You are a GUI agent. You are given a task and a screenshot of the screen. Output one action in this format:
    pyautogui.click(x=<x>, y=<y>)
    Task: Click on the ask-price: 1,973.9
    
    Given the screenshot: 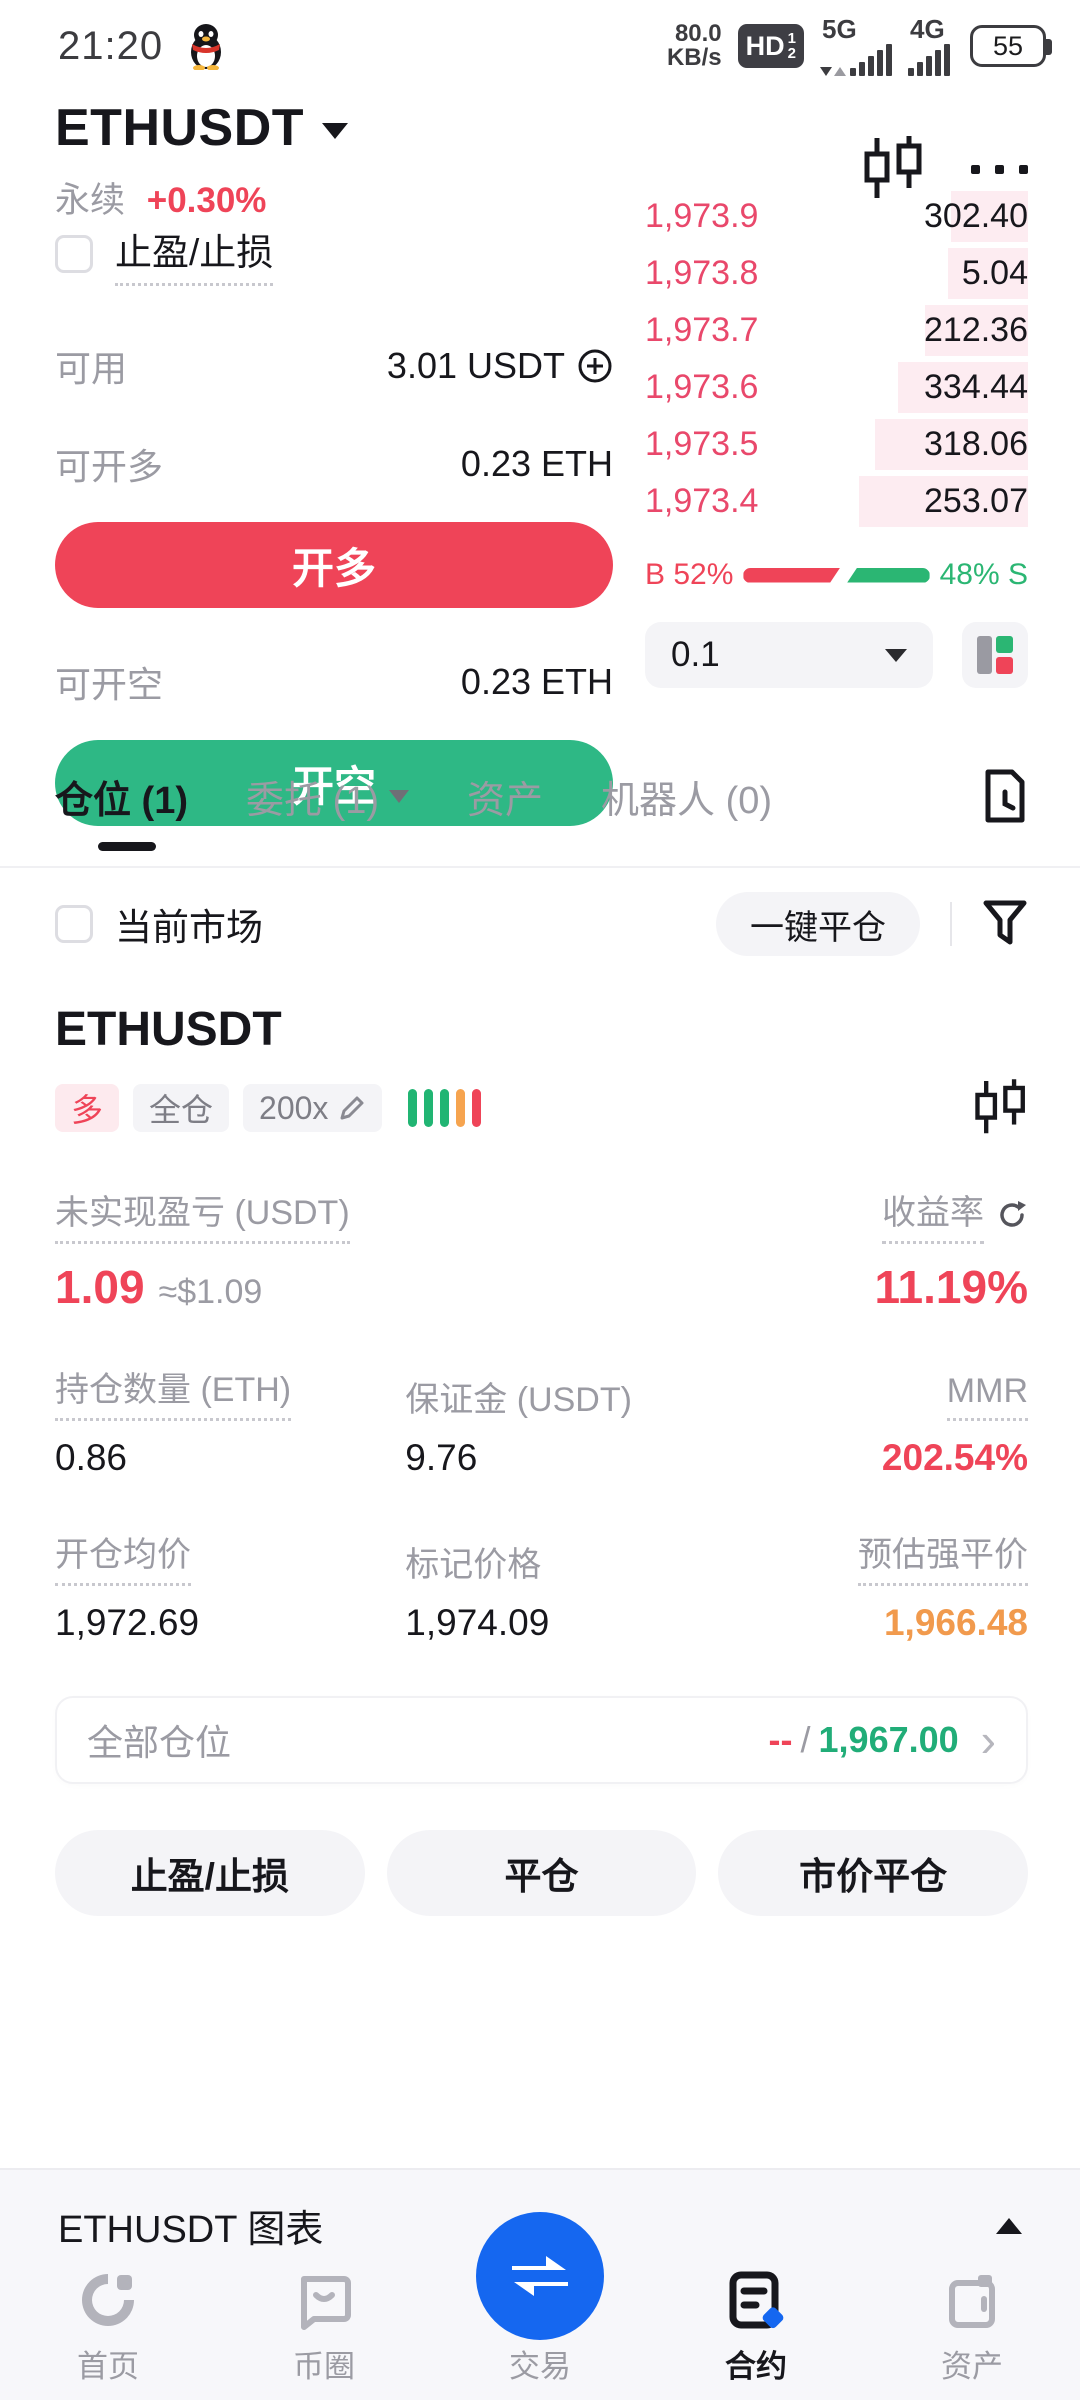 What is the action you would take?
    pyautogui.click(x=702, y=216)
    